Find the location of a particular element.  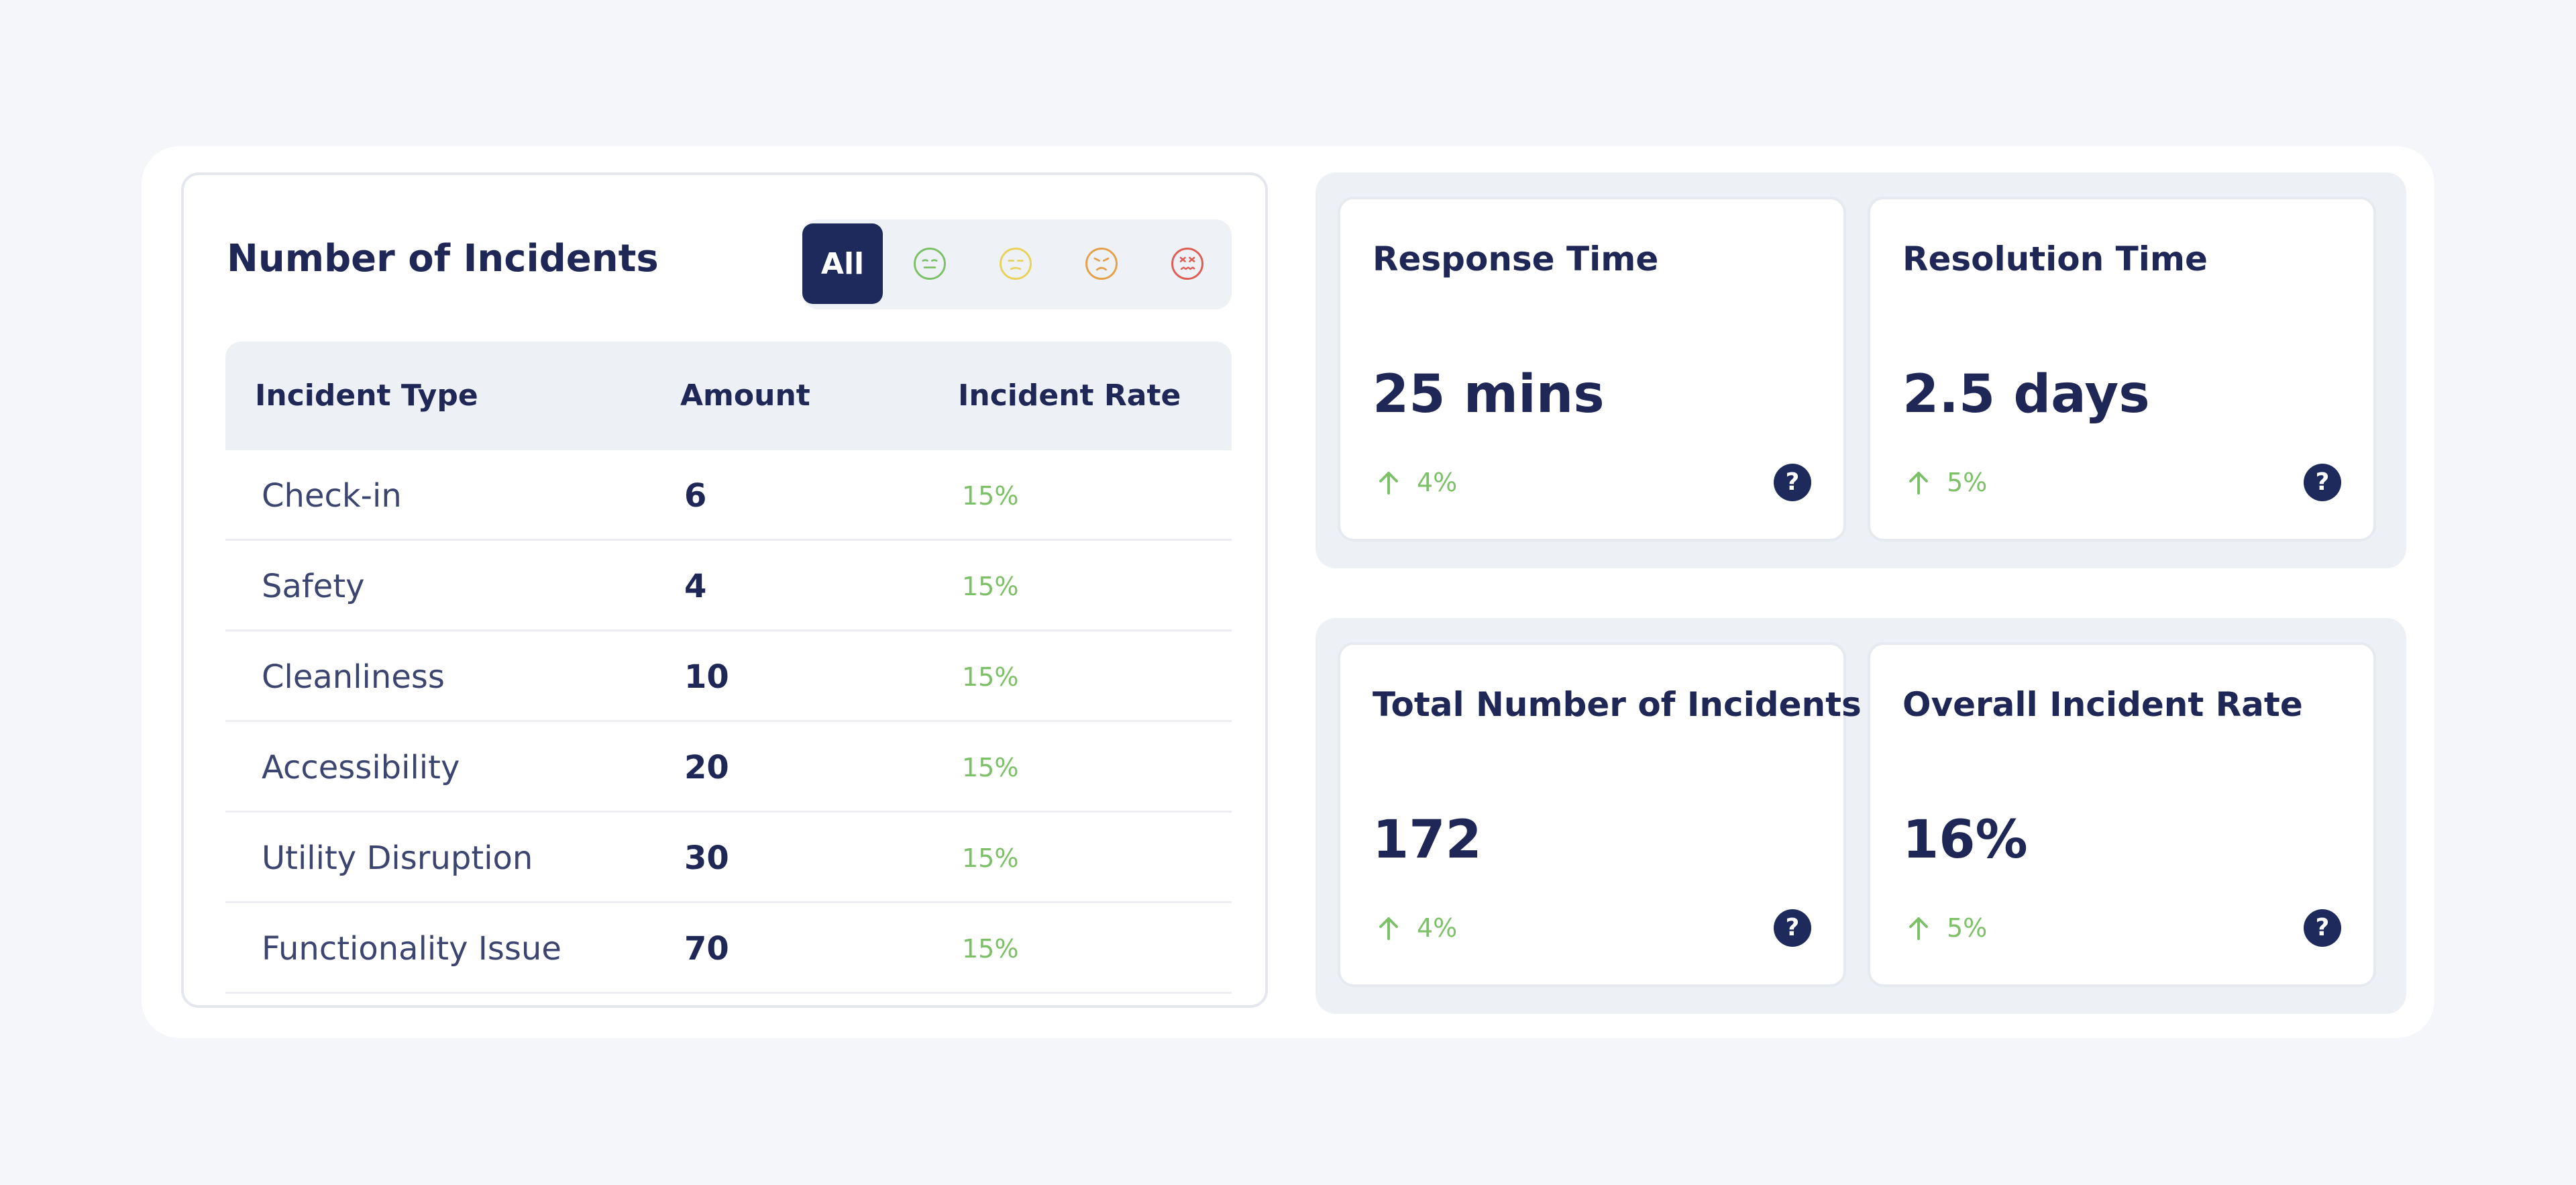

column-header-rate: Incident Rate is located at coordinates (1069, 395).